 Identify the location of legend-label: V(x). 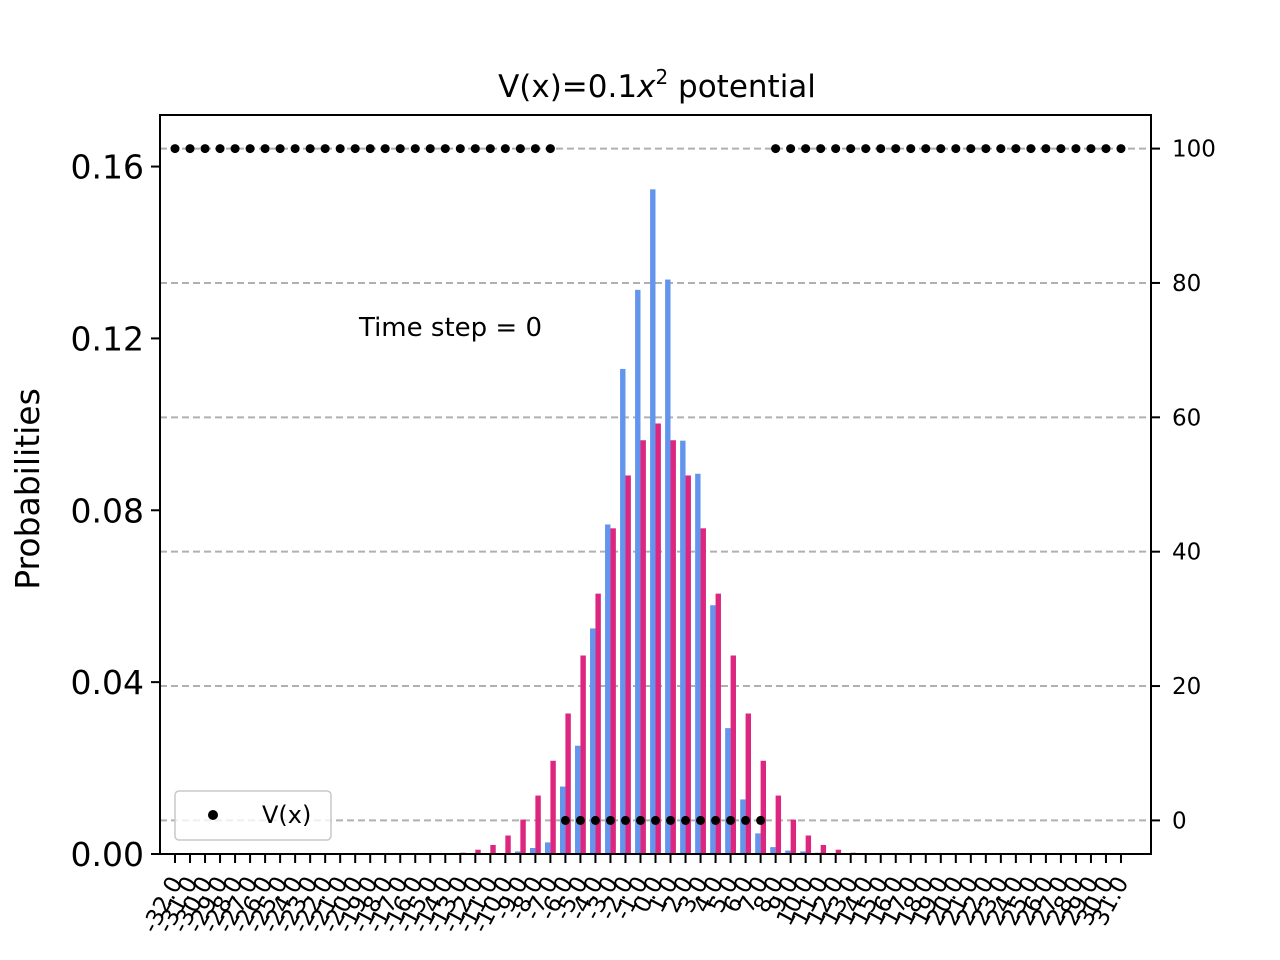
(286, 815).